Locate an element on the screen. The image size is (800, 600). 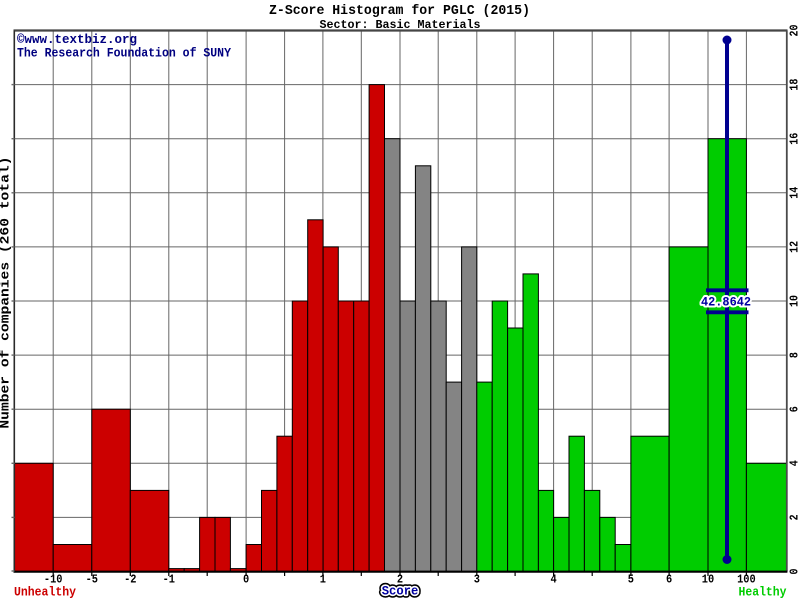
svg-text: 16 is located at coordinates (793, 139).